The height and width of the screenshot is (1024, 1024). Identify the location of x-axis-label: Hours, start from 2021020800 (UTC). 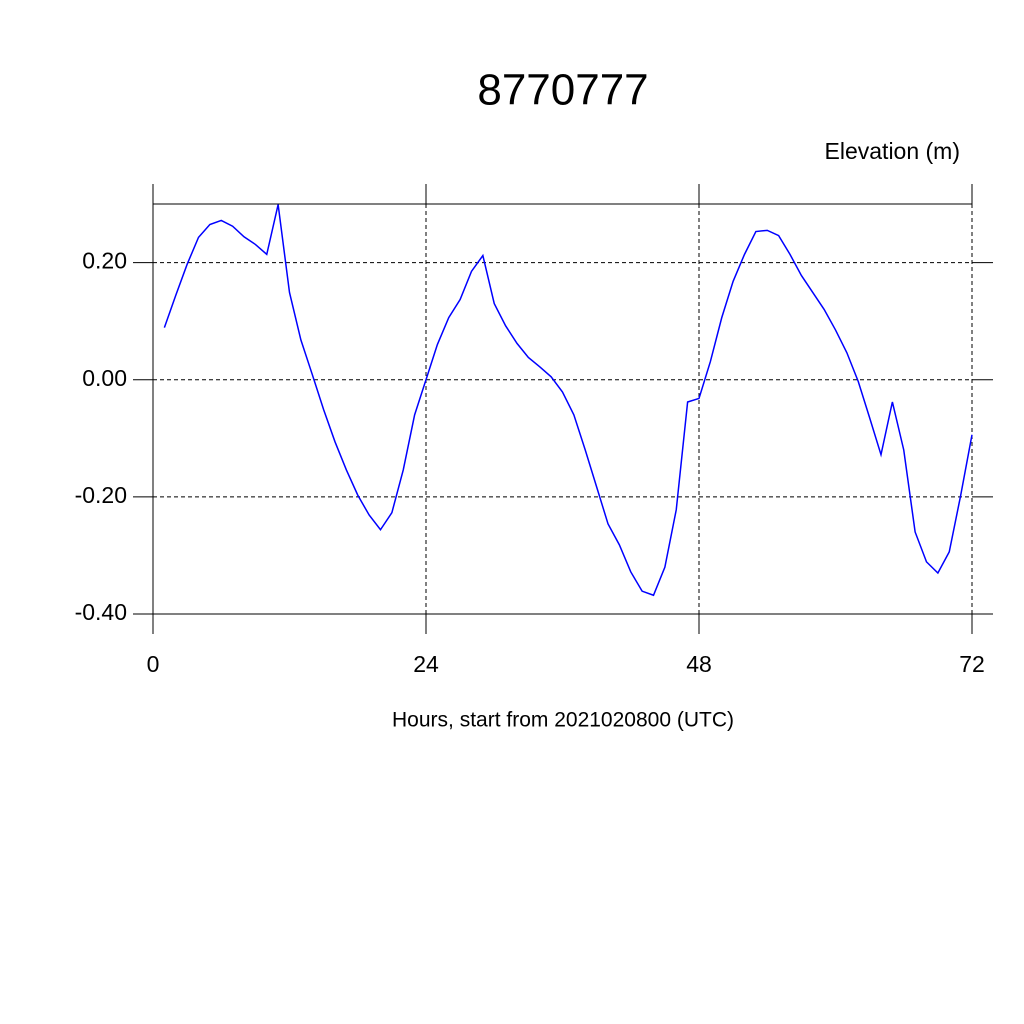
(563, 720).